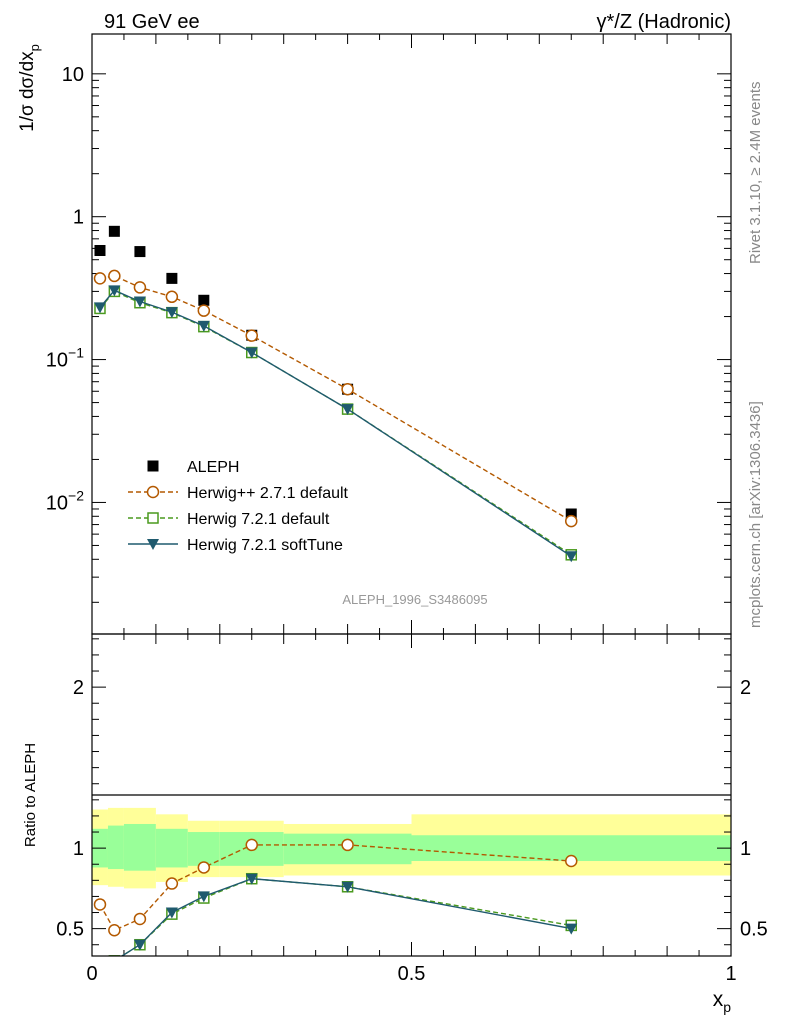 Image resolution: width=786 pixels, height=1024 pixels. Describe the element at coordinates (664, 22) in the screenshot. I see `header-right-label: γ*/Z (Hadronic)` at that location.